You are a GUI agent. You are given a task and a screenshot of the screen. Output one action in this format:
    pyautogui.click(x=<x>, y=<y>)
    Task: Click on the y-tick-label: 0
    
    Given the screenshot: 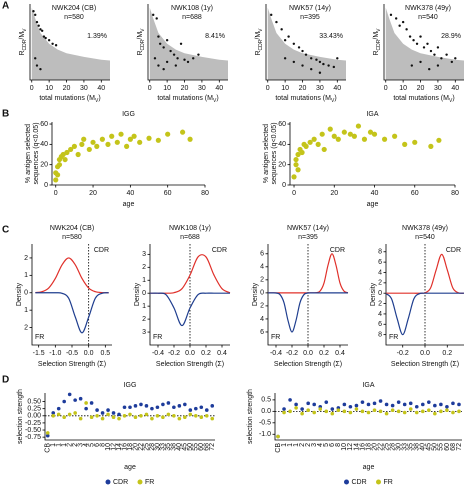 What is the action you would take?
    pyautogui.click(x=284, y=185)
    